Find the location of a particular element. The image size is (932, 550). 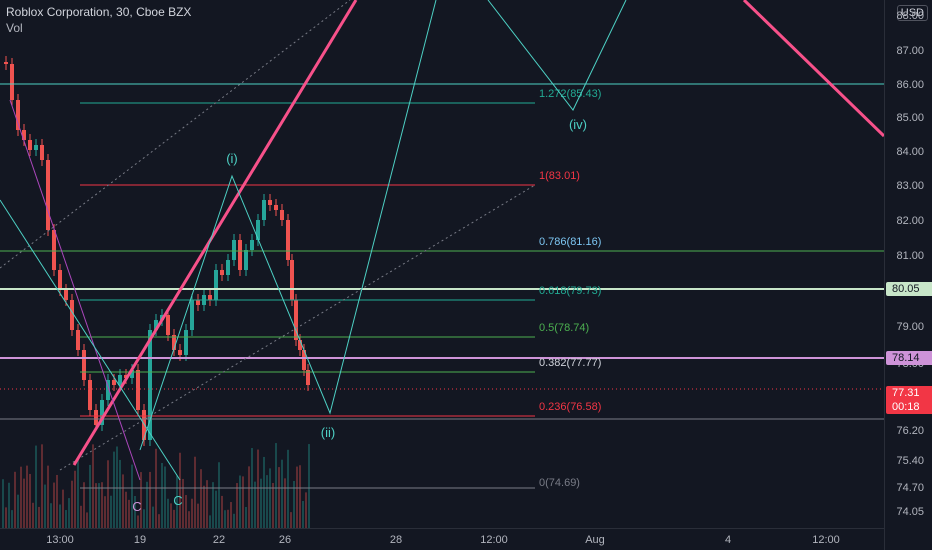

price-tick-label: 84.00 is located at coordinates (910, 152).